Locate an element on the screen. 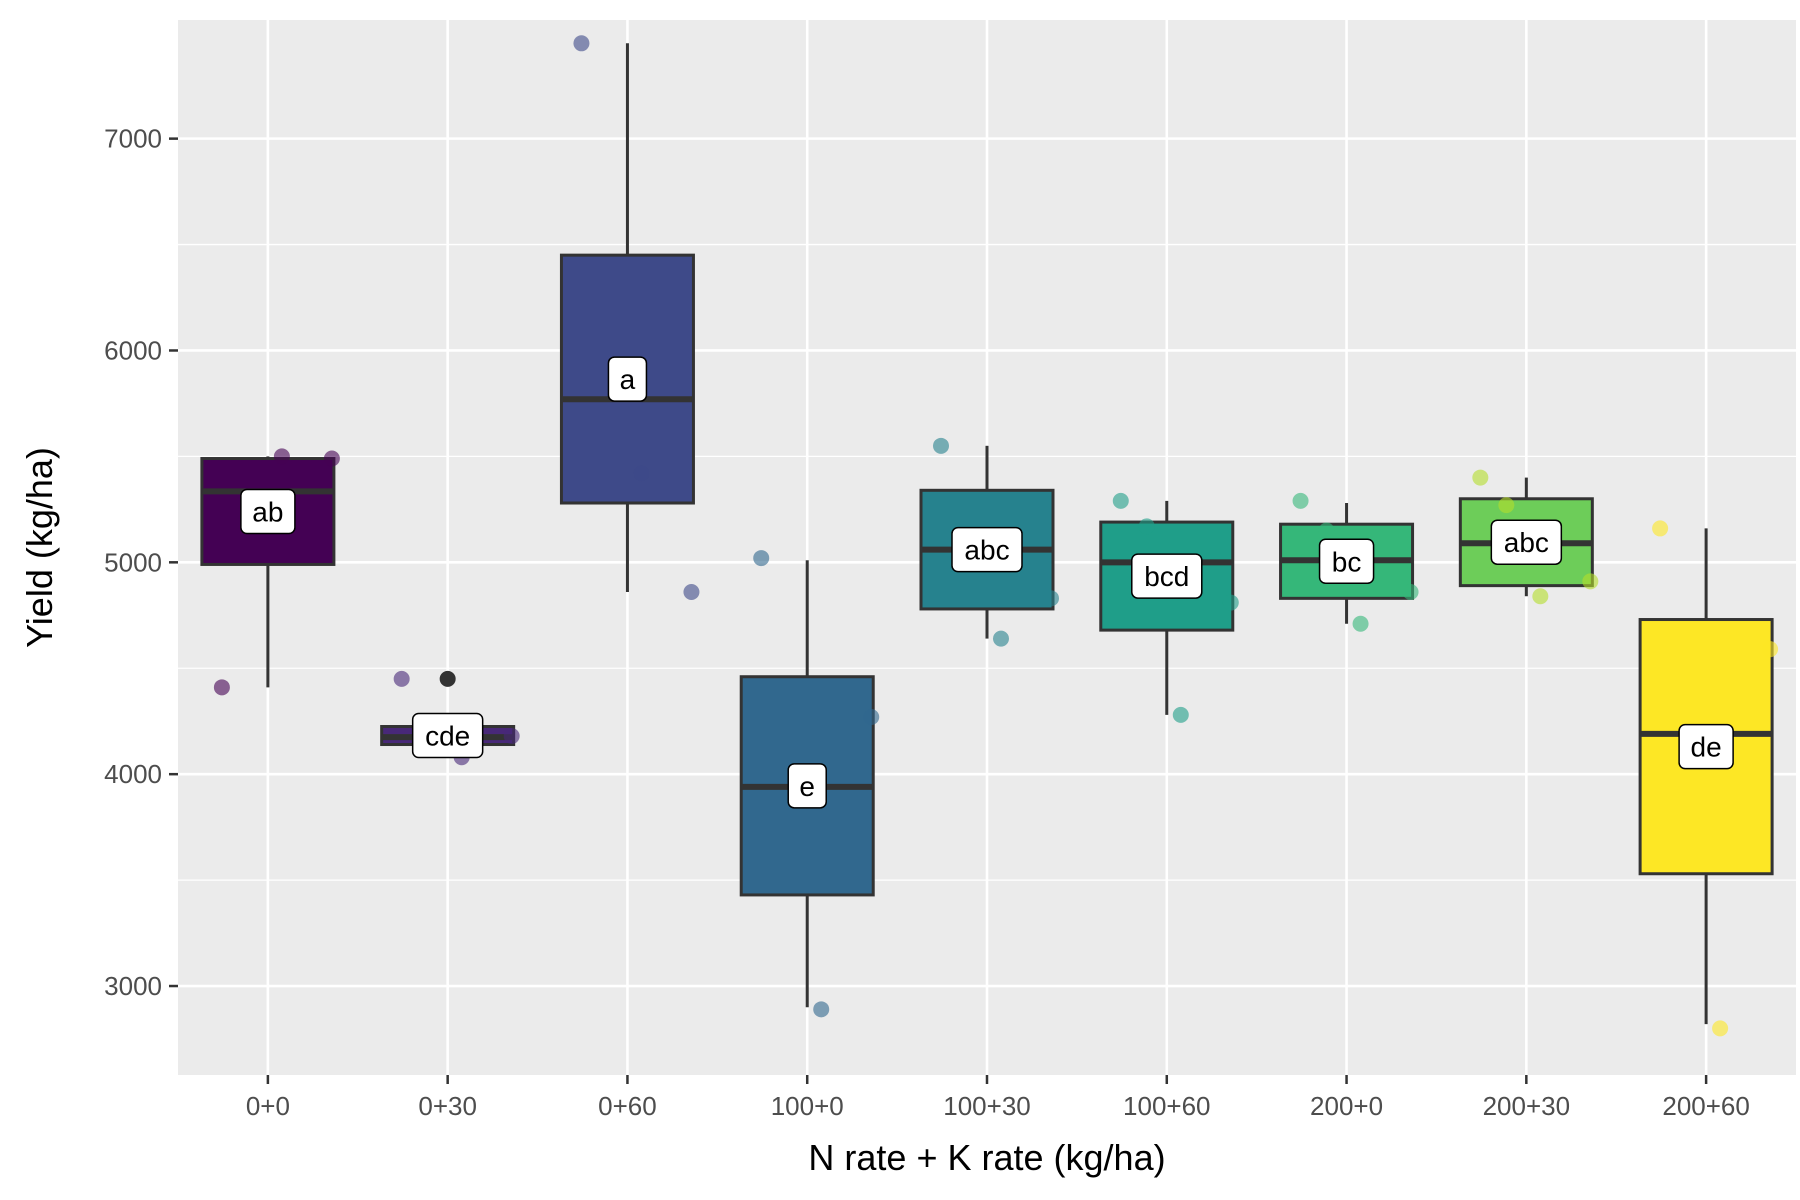 This screenshot has height=1200, width=1800. letter-label: a is located at coordinates (628, 379).